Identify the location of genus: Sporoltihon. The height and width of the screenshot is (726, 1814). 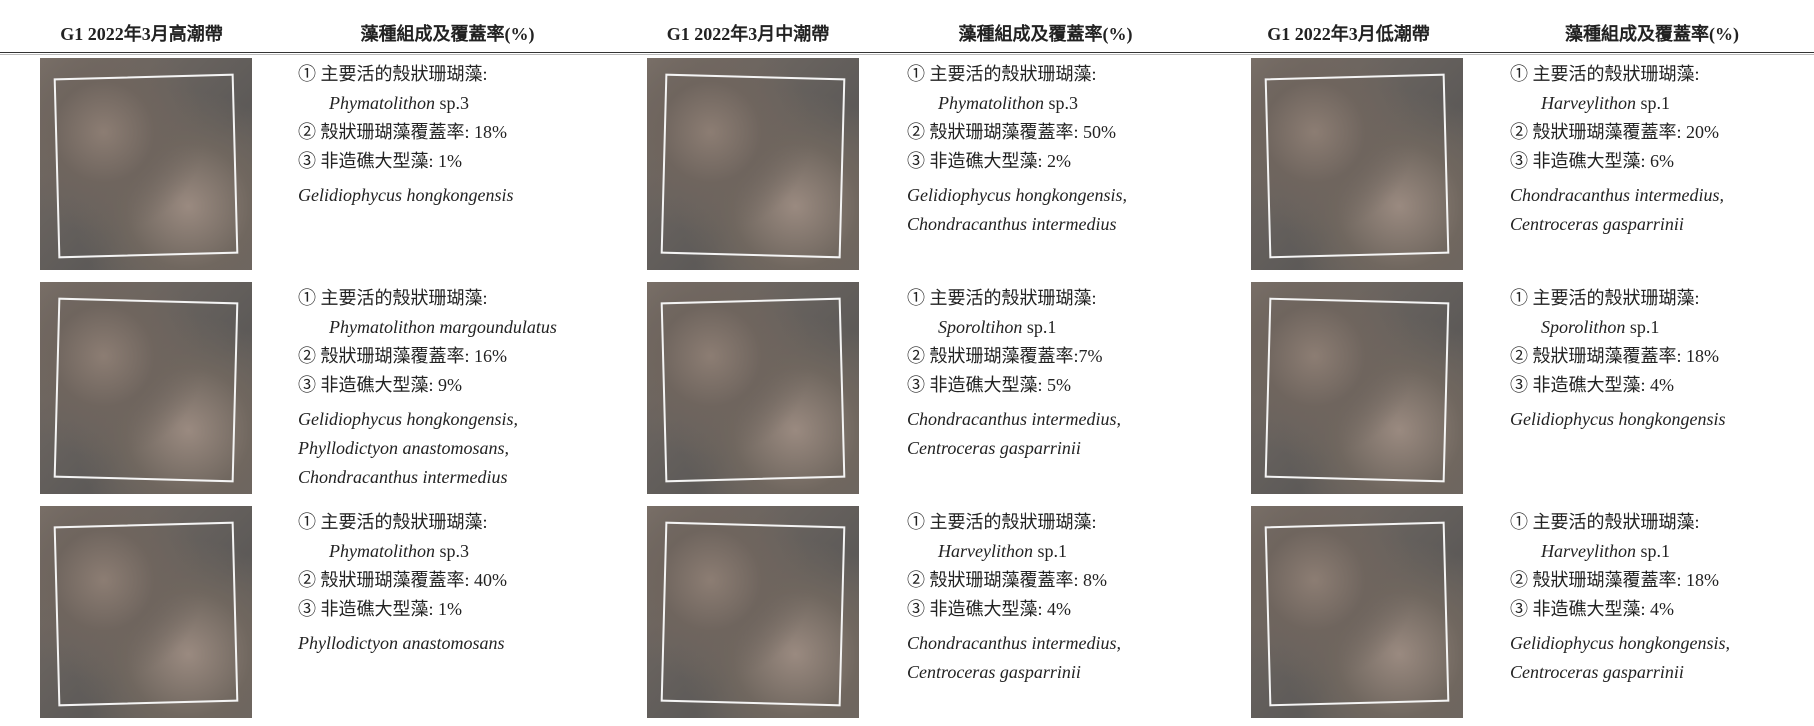
(980, 327).